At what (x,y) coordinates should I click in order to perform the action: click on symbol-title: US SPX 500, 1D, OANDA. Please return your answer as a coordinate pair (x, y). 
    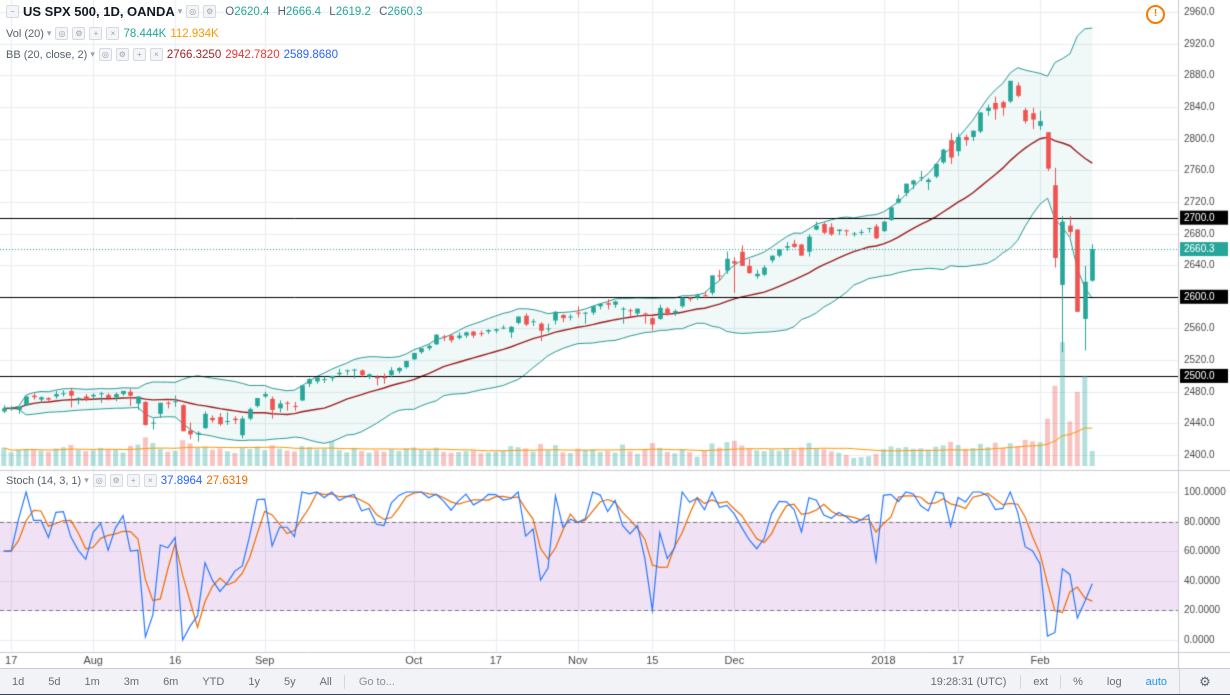
    Looking at the image, I should click on (99, 11).